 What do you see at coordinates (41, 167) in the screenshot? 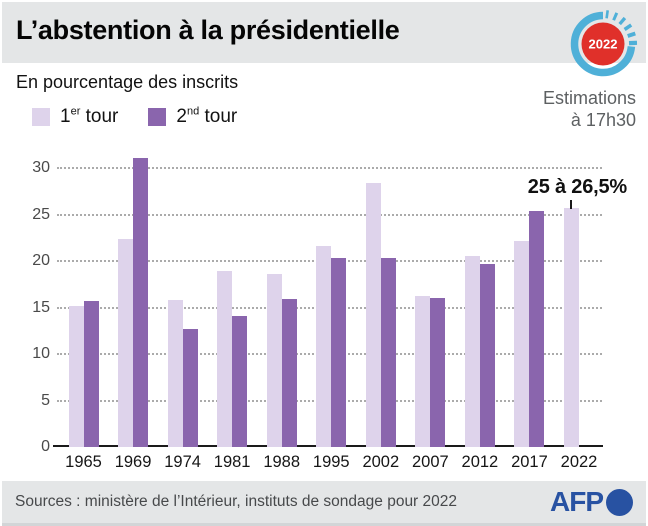
I see `y-axis-label-30: 30` at bounding box center [41, 167].